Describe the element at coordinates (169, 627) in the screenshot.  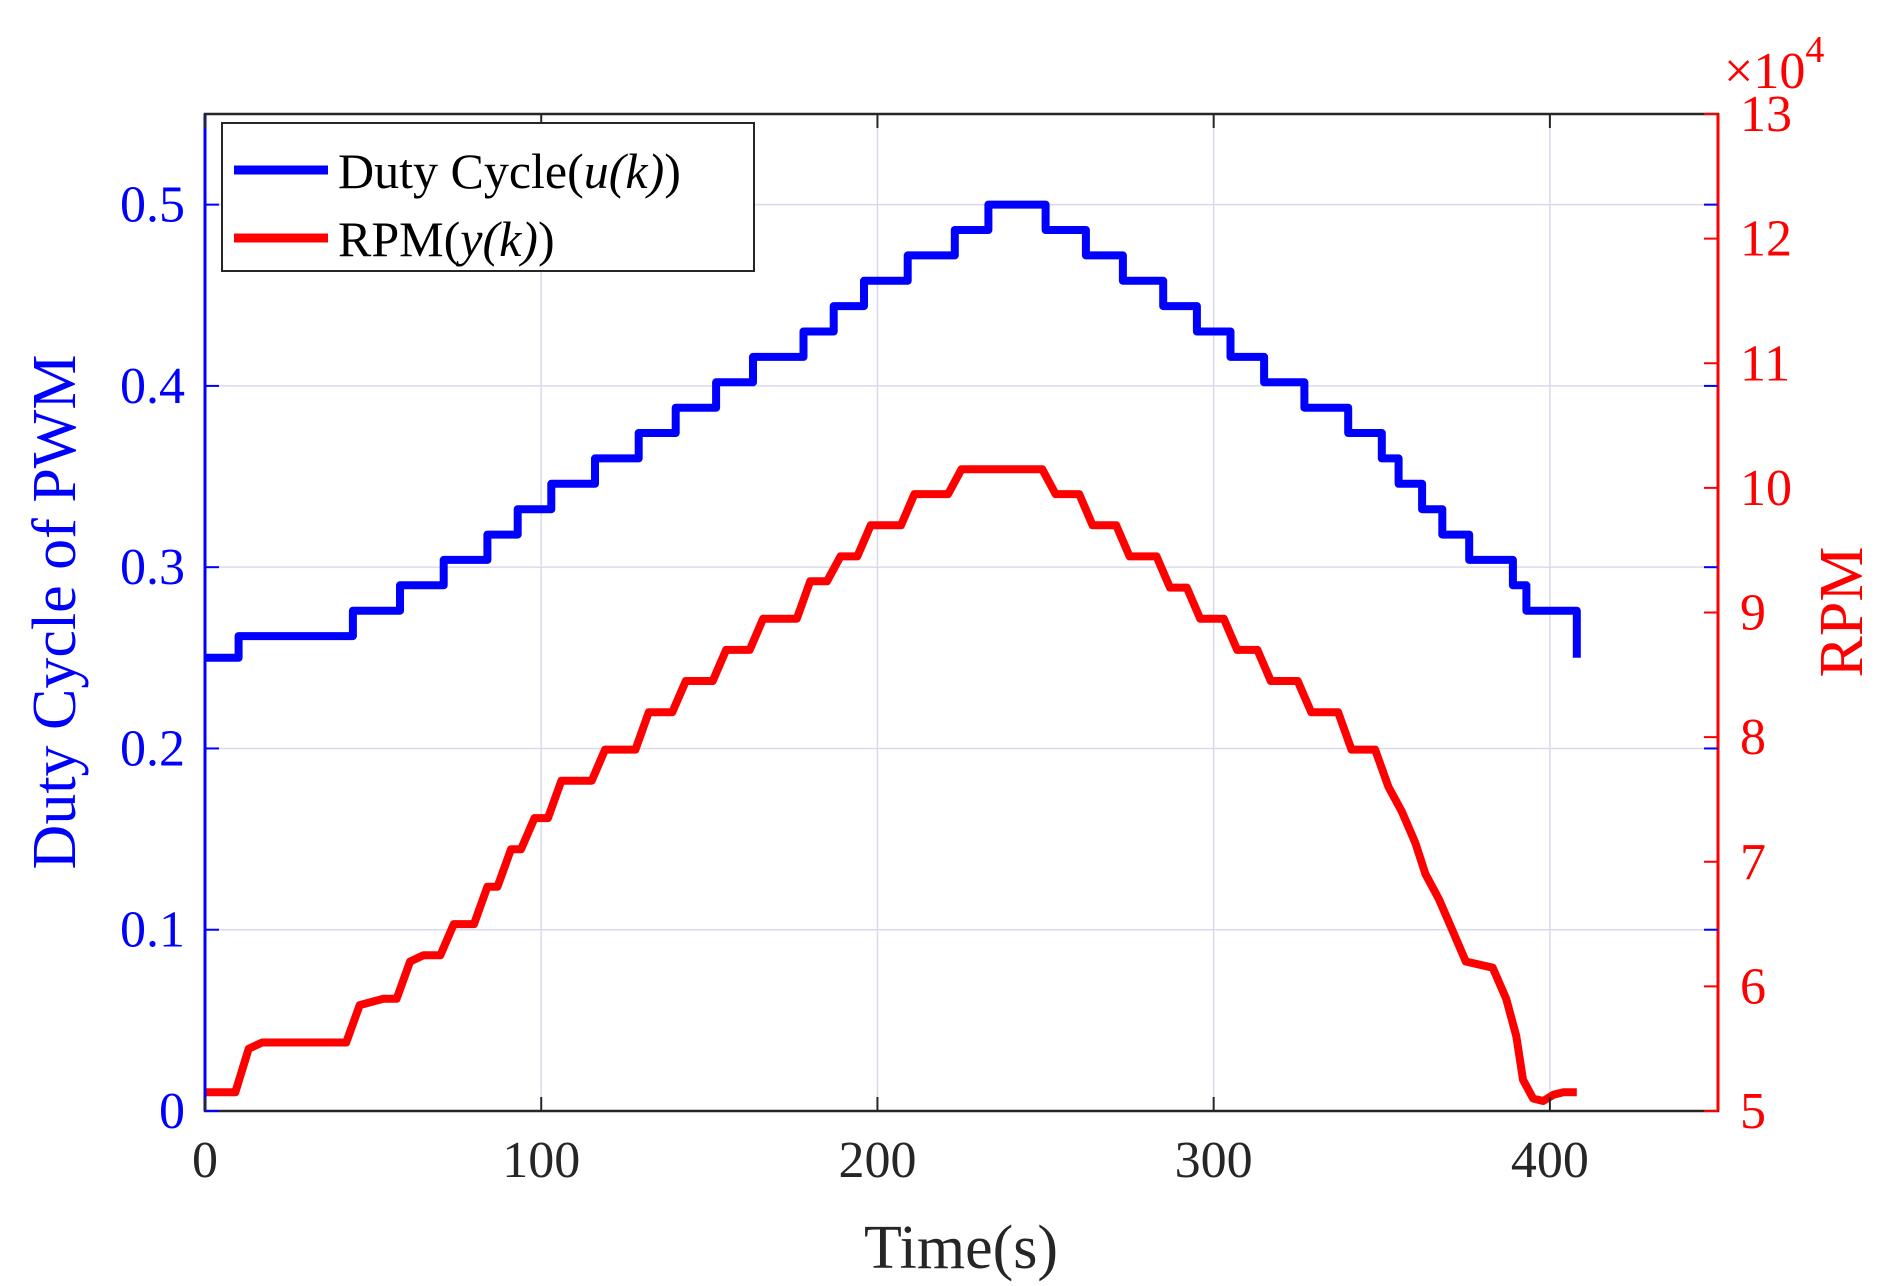
I see `left-axis: 0 0.1 0.2 0.3 0.4 0.5` at that location.